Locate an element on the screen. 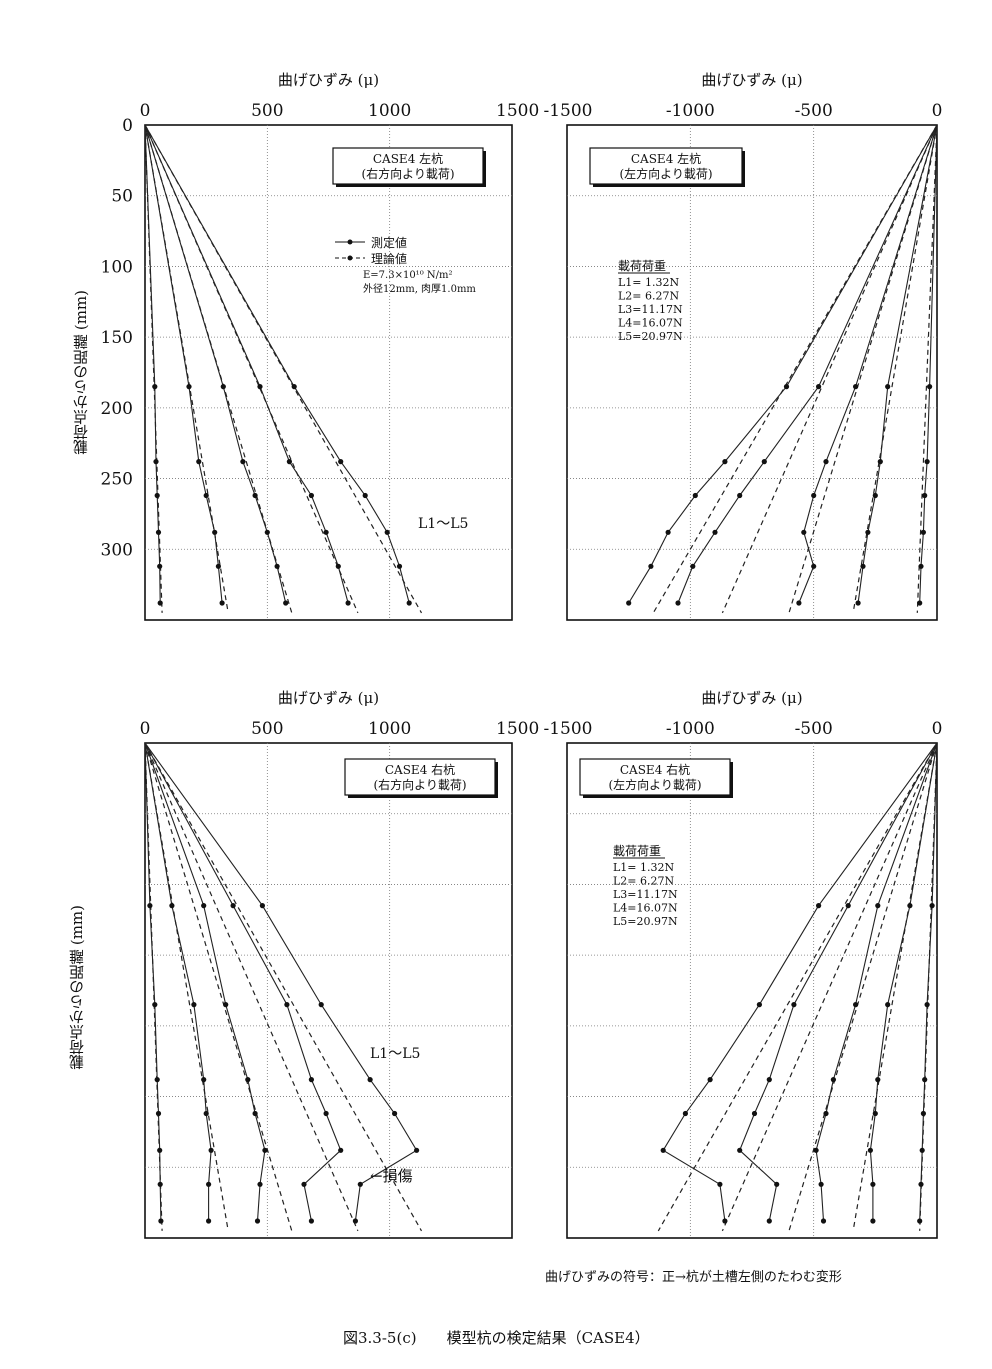  panel-4-frame is located at coordinates (752, 990).